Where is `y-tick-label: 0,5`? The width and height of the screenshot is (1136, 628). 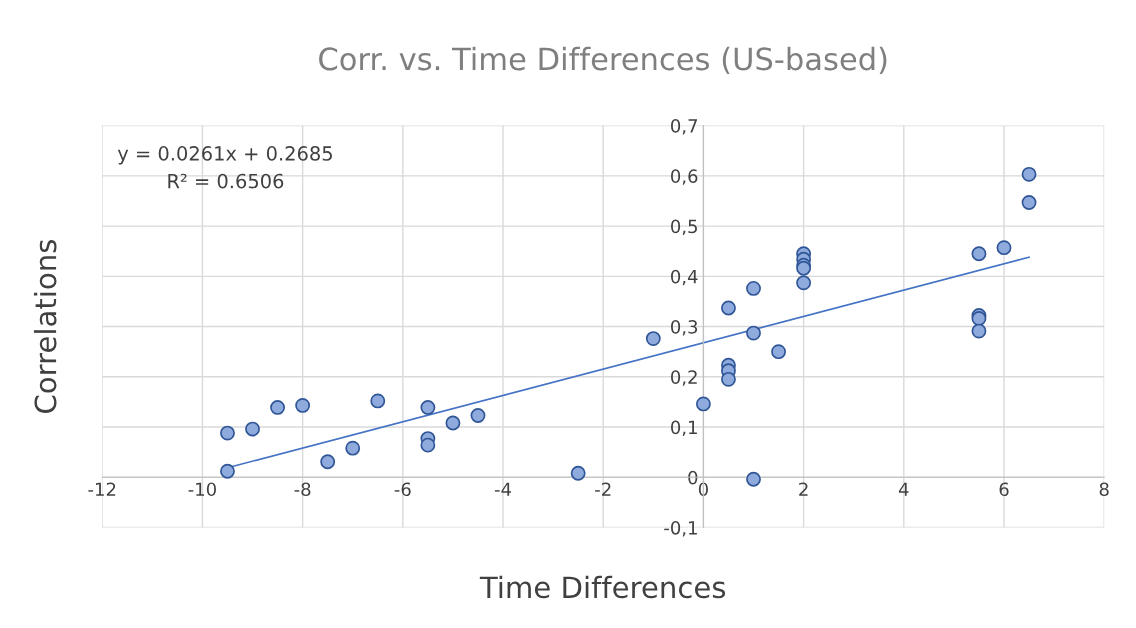 y-tick-label: 0,5 is located at coordinates (684, 227).